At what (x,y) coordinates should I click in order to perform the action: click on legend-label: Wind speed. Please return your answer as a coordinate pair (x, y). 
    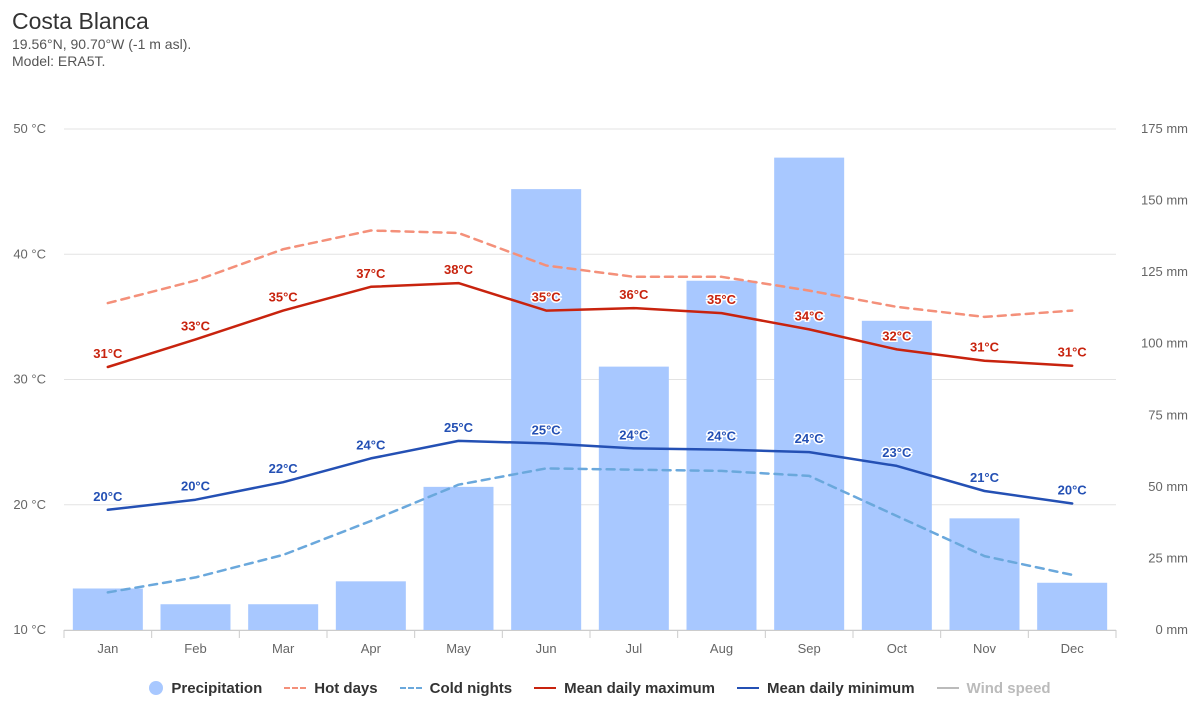
    Looking at the image, I should click on (1008, 688).